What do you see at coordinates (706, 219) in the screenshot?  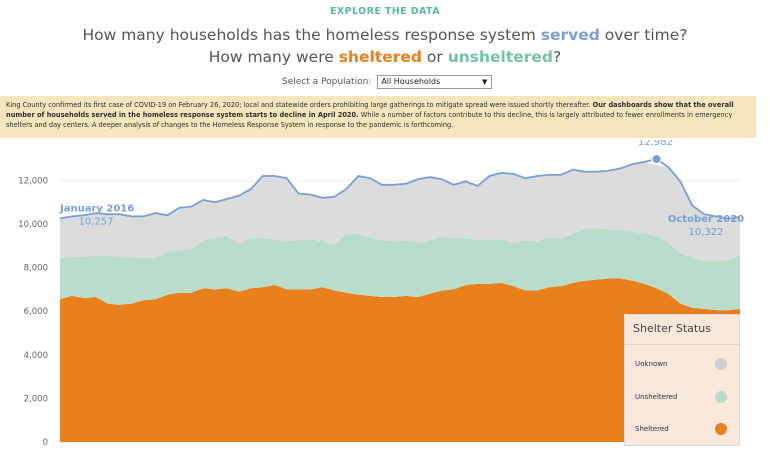 I see `annotation-label: October 2020` at bounding box center [706, 219].